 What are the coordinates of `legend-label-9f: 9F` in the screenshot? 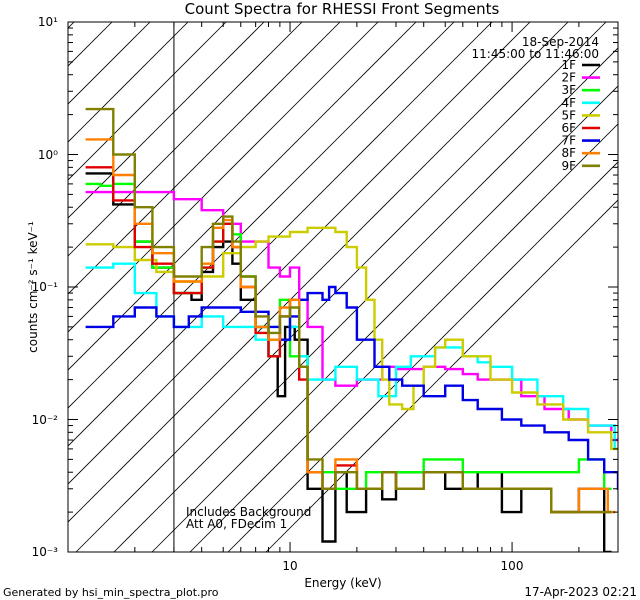 It's located at (568, 166).